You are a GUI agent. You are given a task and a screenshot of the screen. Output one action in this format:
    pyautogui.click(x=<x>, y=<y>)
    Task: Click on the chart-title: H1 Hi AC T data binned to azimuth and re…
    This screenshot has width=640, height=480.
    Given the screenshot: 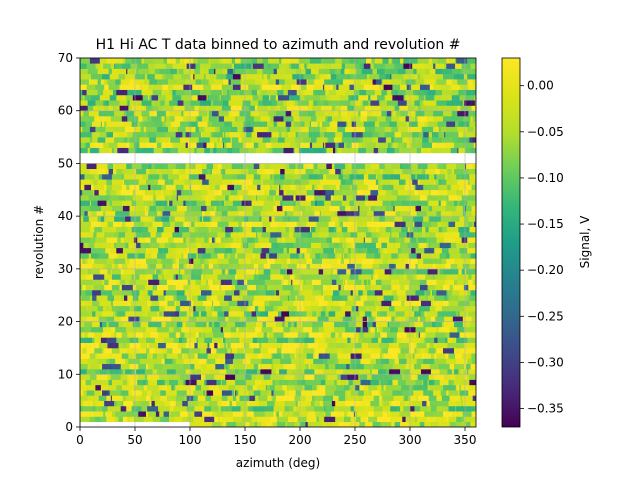 What is the action you would take?
    pyautogui.click(x=278, y=45)
    